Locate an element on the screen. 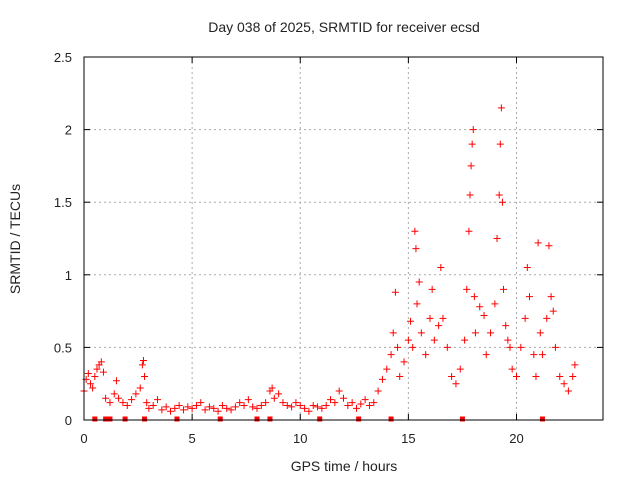 The width and height of the screenshot is (640, 480). x-axis-label: GPS time / hours is located at coordinates (344, 466).